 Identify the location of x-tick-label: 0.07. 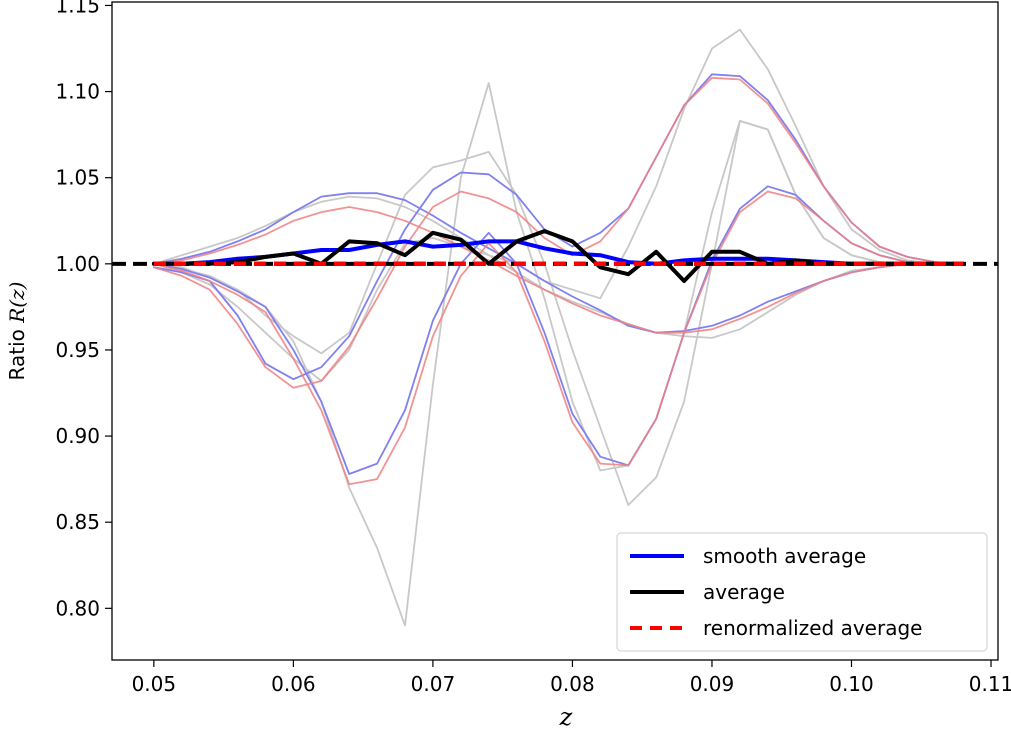
(433, 684).